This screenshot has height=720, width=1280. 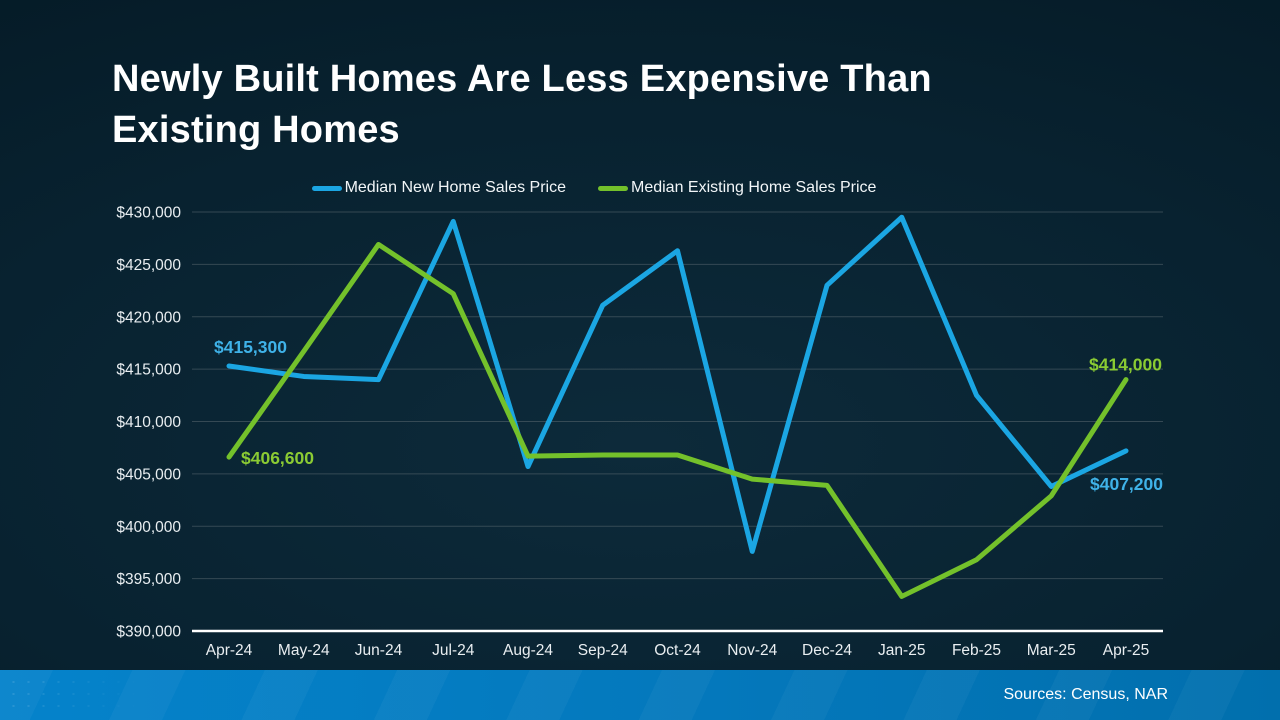 What do you see at coordinates (256, 130) in the screenshot?
I see `title-line-2: Existing Homes` at bounding box center [256, 130].